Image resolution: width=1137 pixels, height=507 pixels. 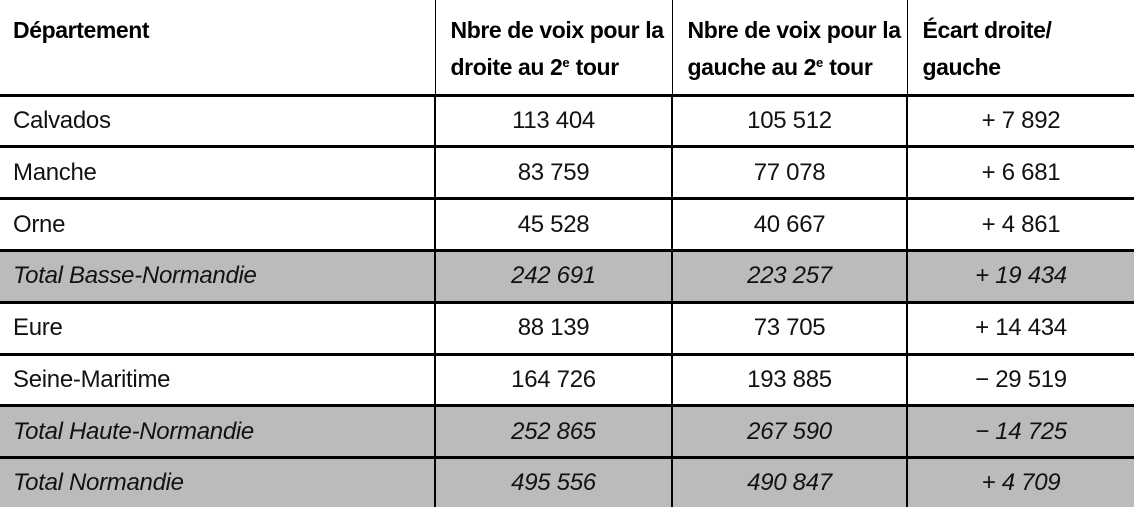 I want to click on cell-voix-gauche: 105 512, so click(x=789, y=122).